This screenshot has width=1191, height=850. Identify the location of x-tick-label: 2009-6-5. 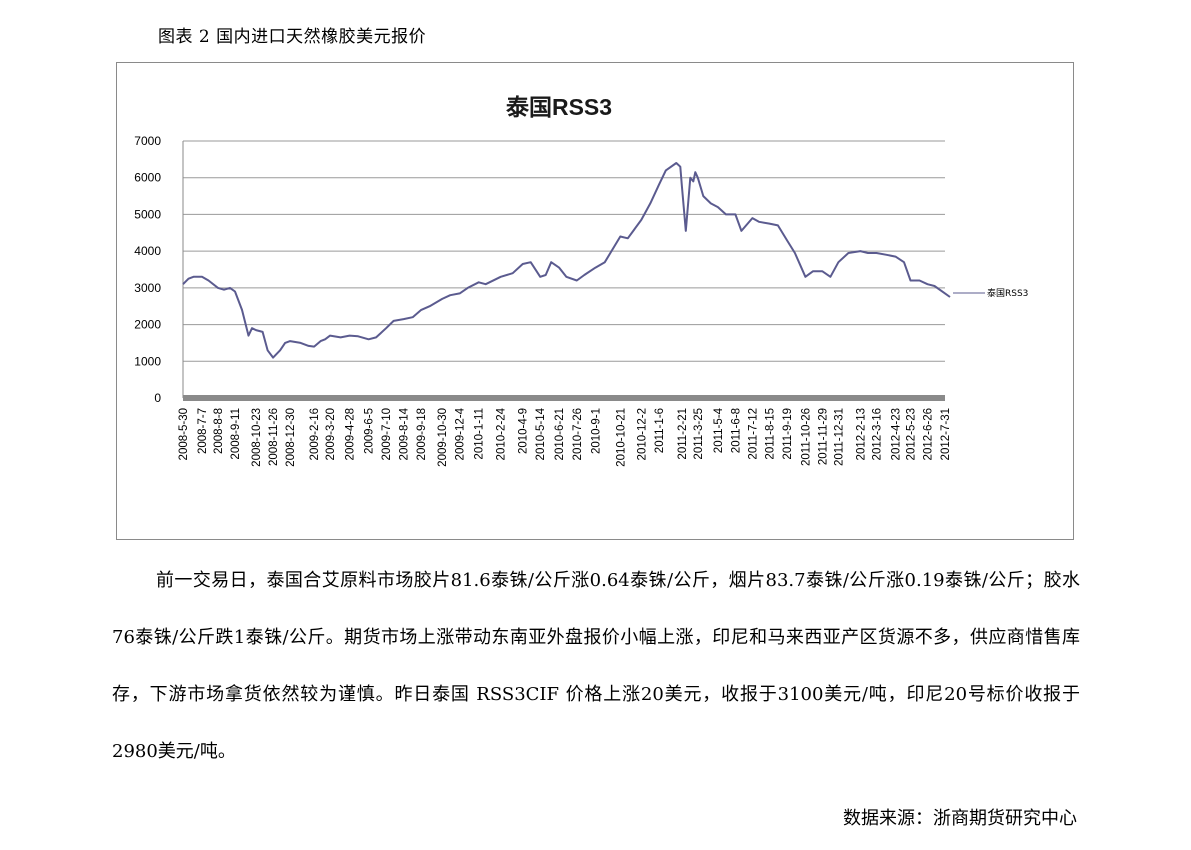
(370, 431).